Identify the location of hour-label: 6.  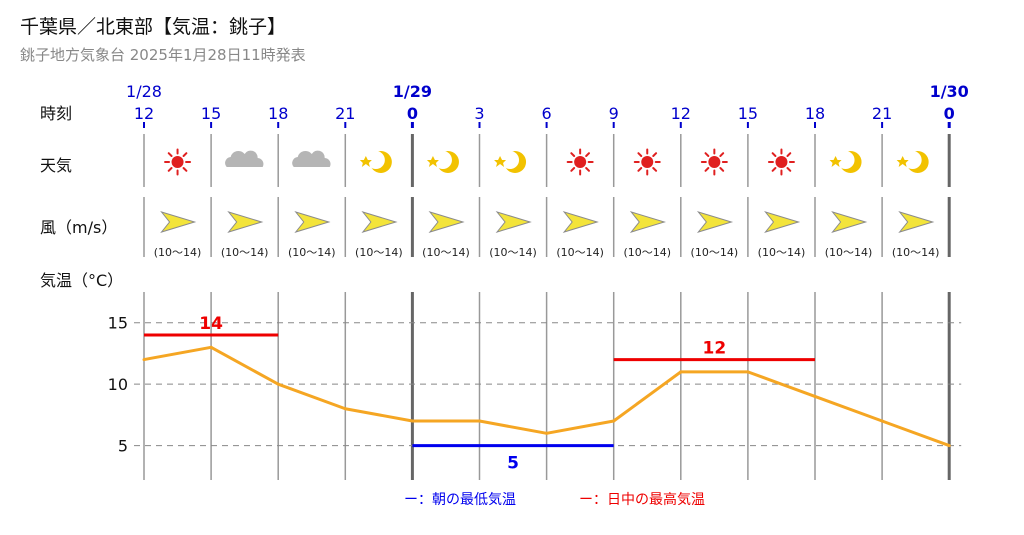
(547, 113).